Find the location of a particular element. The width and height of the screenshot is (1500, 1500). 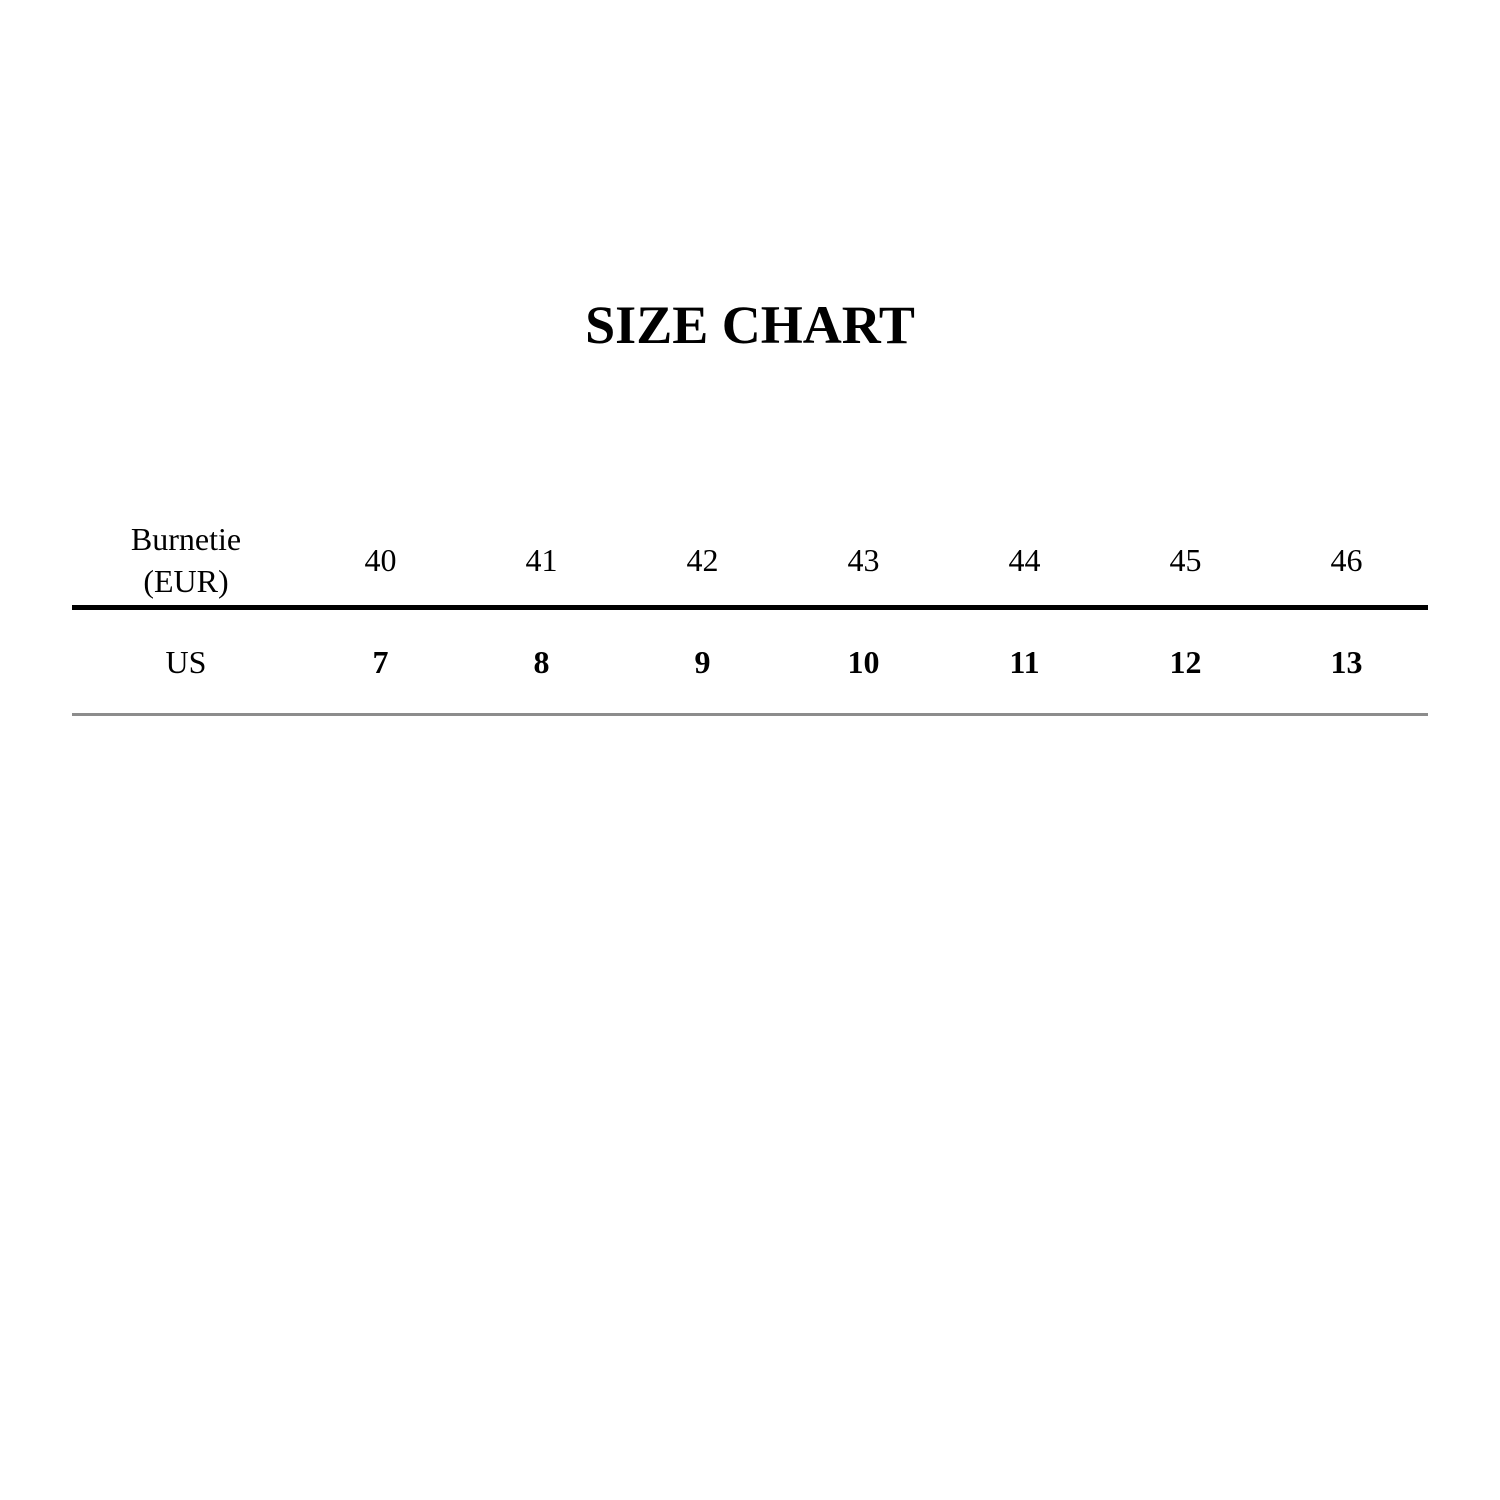

us-size: 10 is located at coordinates (863, 661).